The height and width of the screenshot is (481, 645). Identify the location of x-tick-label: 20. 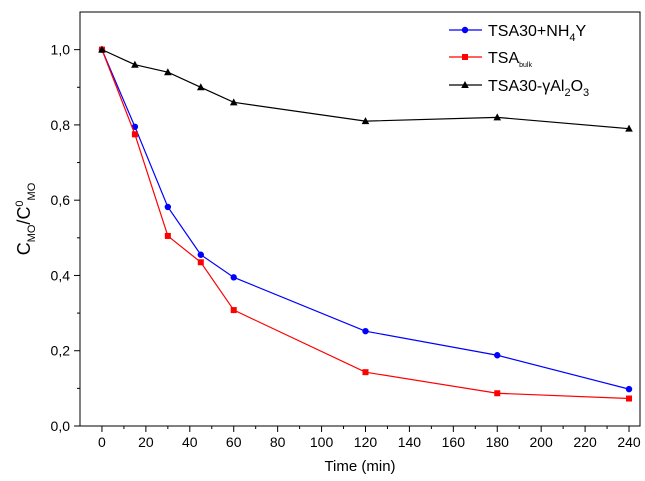
(146, 442).